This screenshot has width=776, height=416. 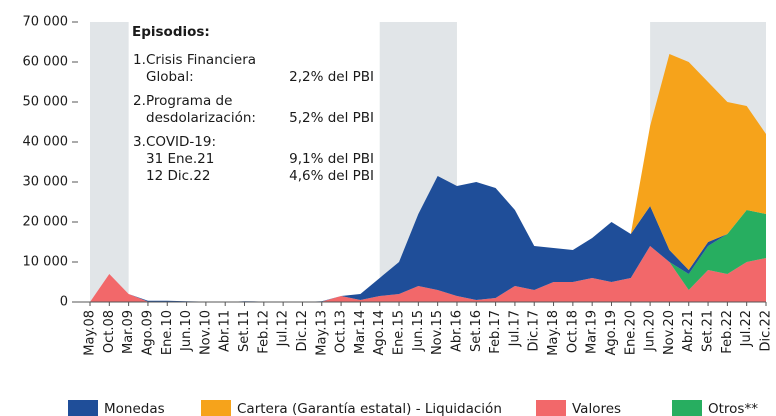 I want to click on x-tick-label: Abr.11, so click(x=225, y=331).